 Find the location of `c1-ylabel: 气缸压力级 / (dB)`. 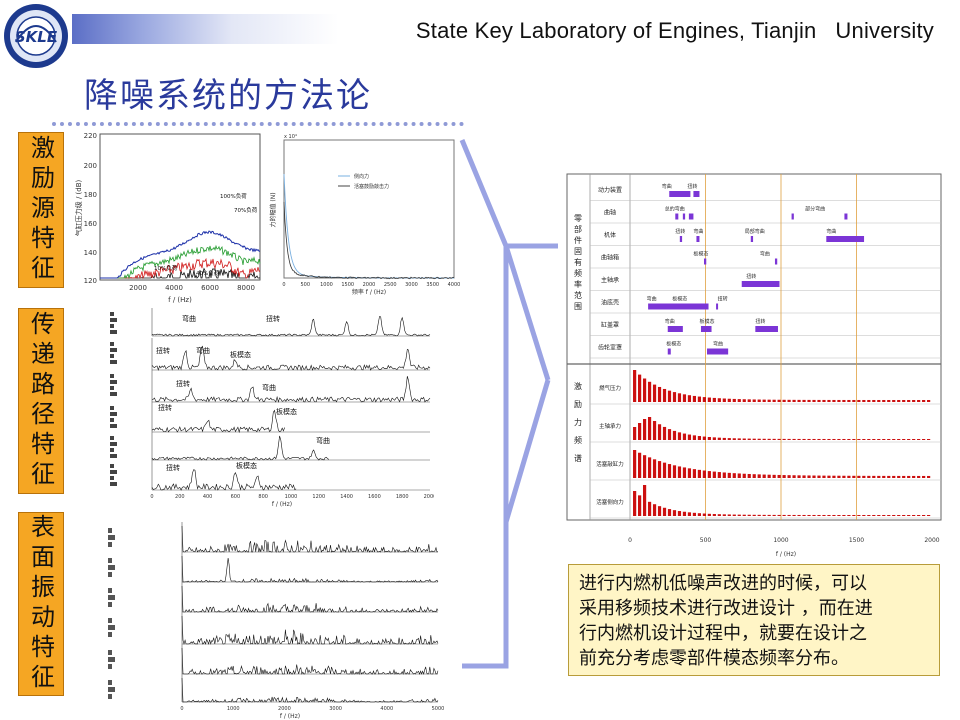

c1-ylabel: 气缸压力级 / (dB) is located at coordinates (78, 207).